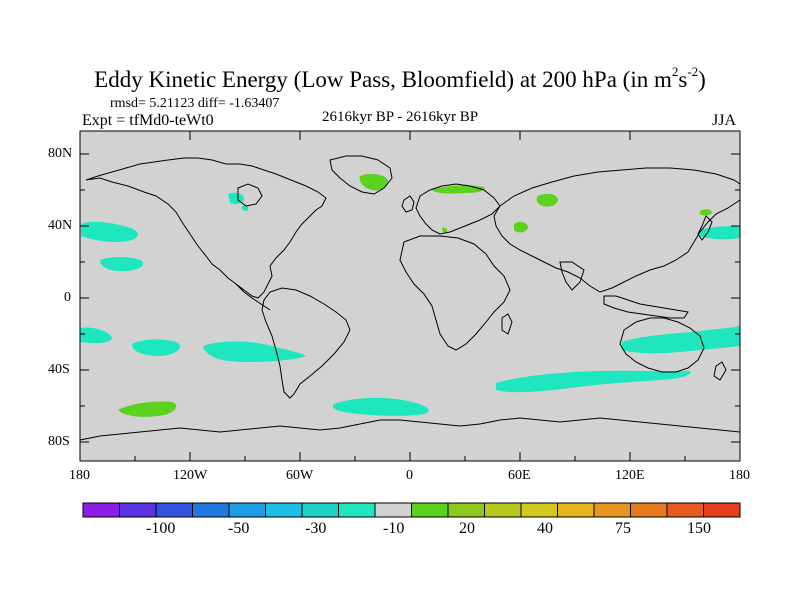  I want to click on anomaly-gulf-alaska, so click(109, 232).